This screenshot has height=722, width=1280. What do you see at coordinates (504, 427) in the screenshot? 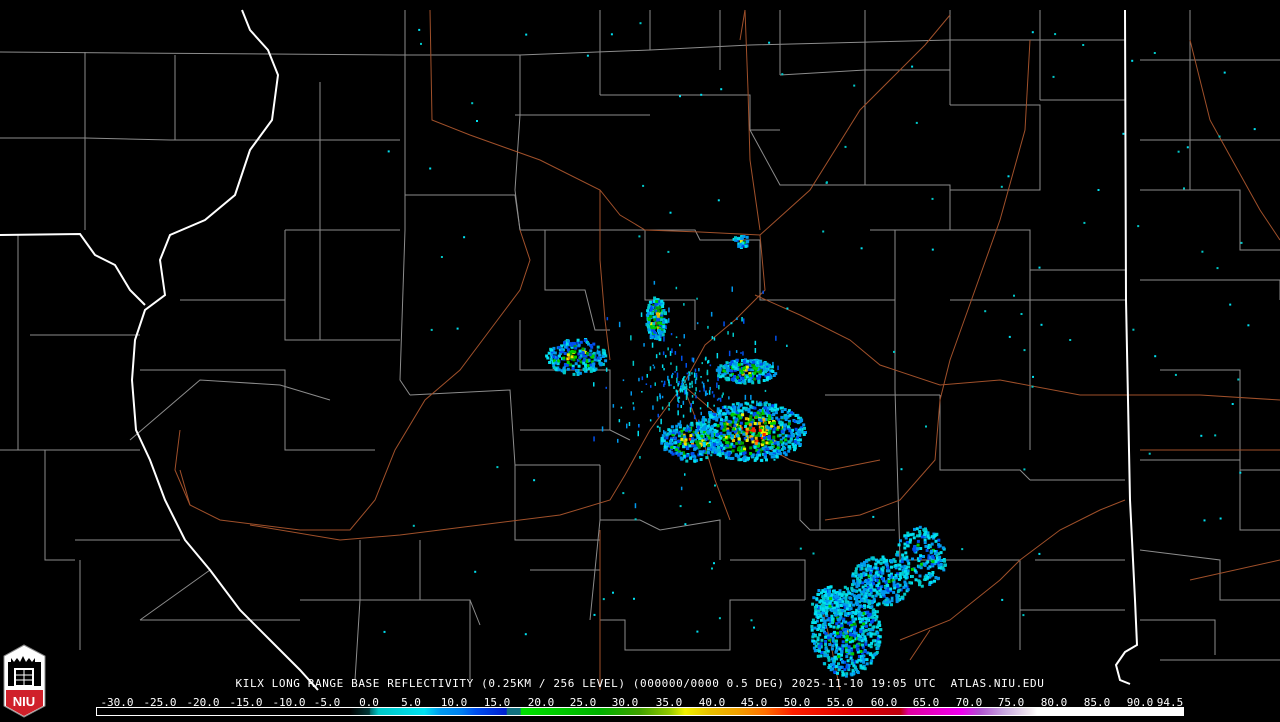
I see `county-line` at bounding box center [504, 427].